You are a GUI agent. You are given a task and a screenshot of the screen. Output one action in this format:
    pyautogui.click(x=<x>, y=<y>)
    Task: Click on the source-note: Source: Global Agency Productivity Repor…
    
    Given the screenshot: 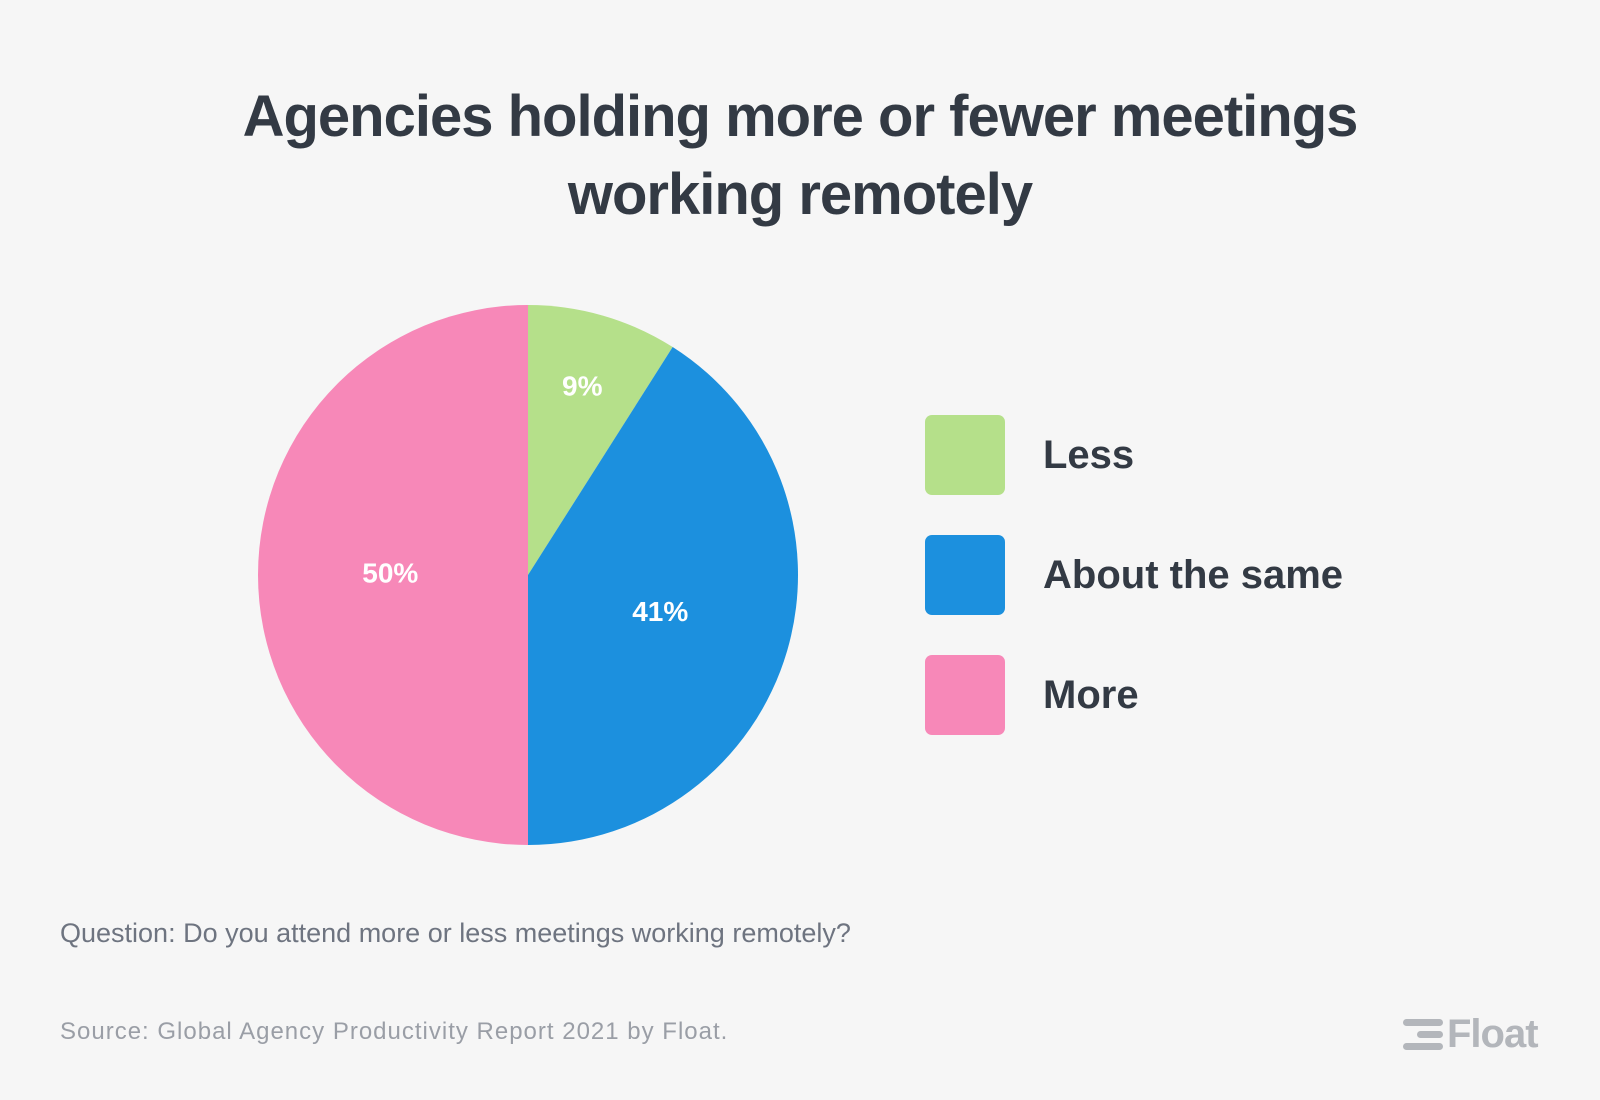 What is the action you would take?
    pyautogui.click(x=394, y=1031)
    